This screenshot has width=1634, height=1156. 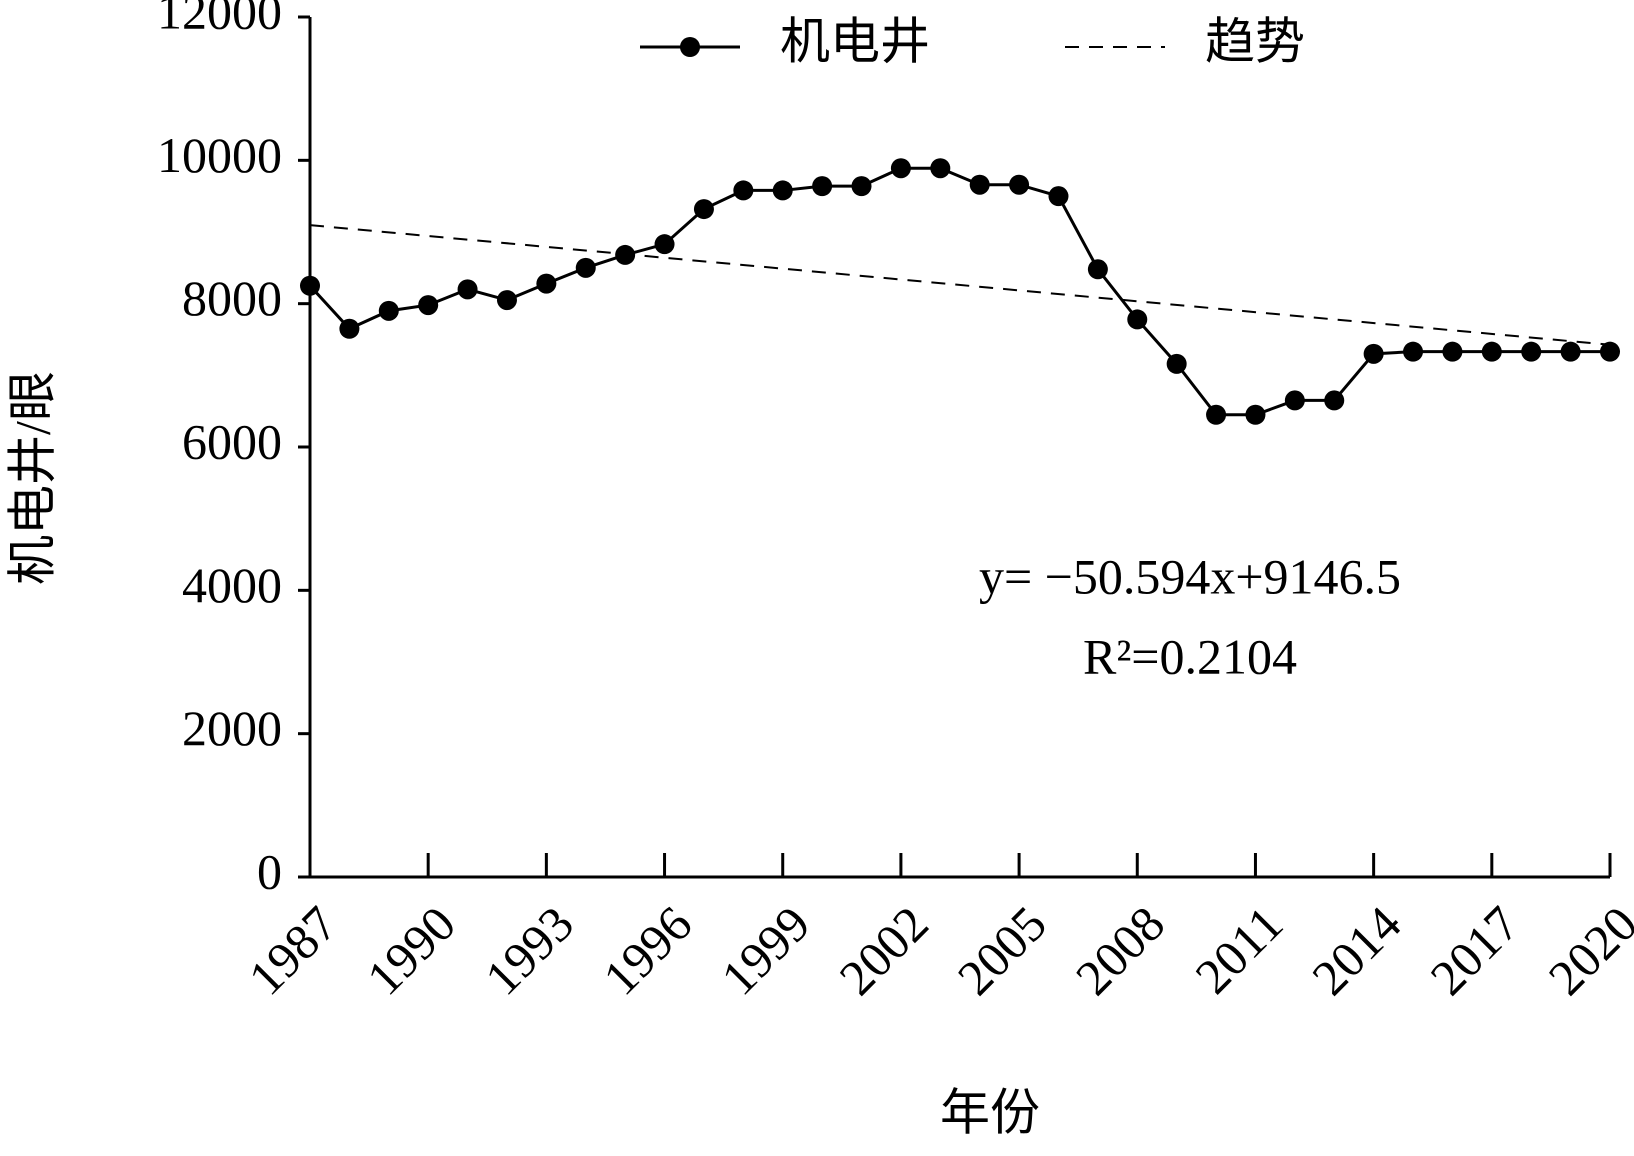 What do you see at coordinates (269, 871) in the screenshot?
I see `y-tick-label: 0` at bounding box center [269, 871].